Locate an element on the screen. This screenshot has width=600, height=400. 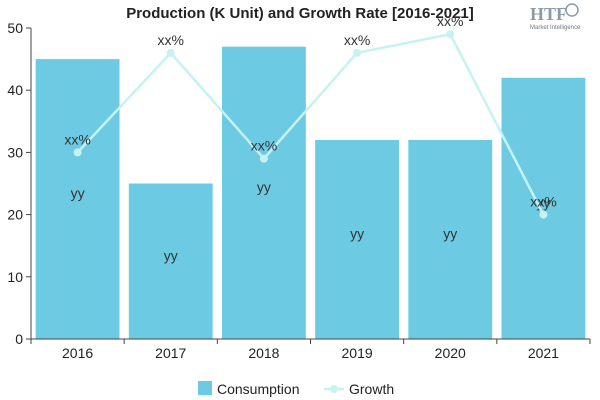
growth-point-2019 is located at coordinates (357, 52).